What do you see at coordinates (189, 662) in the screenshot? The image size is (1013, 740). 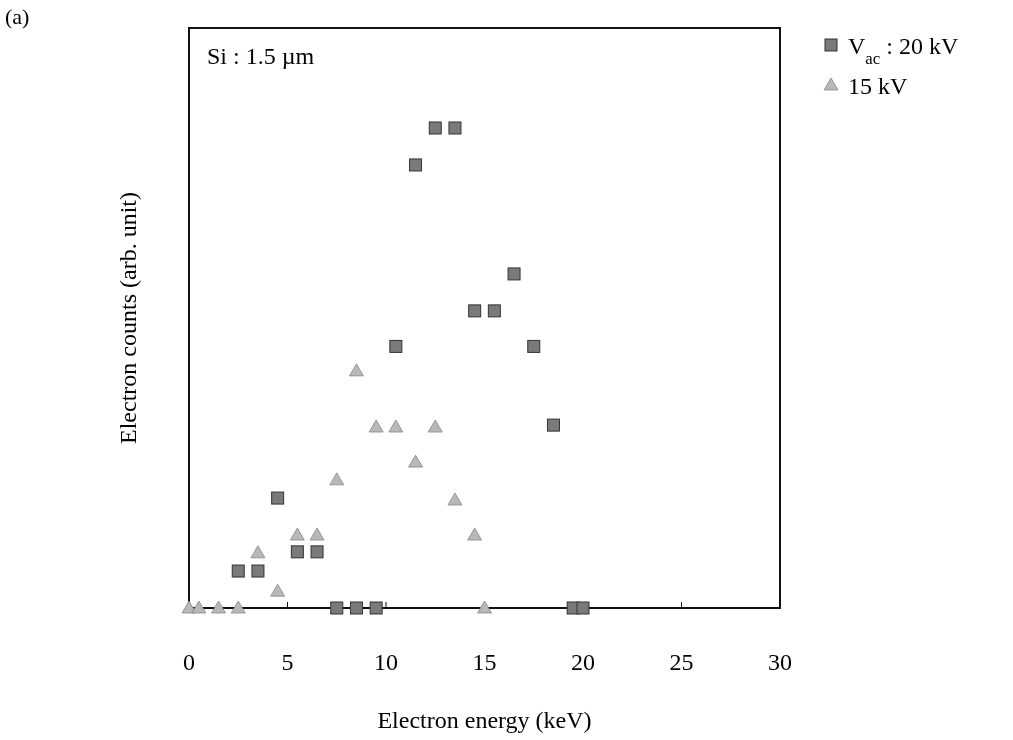 I see `x-tick-label: 0` at bounding box center [189, 662].